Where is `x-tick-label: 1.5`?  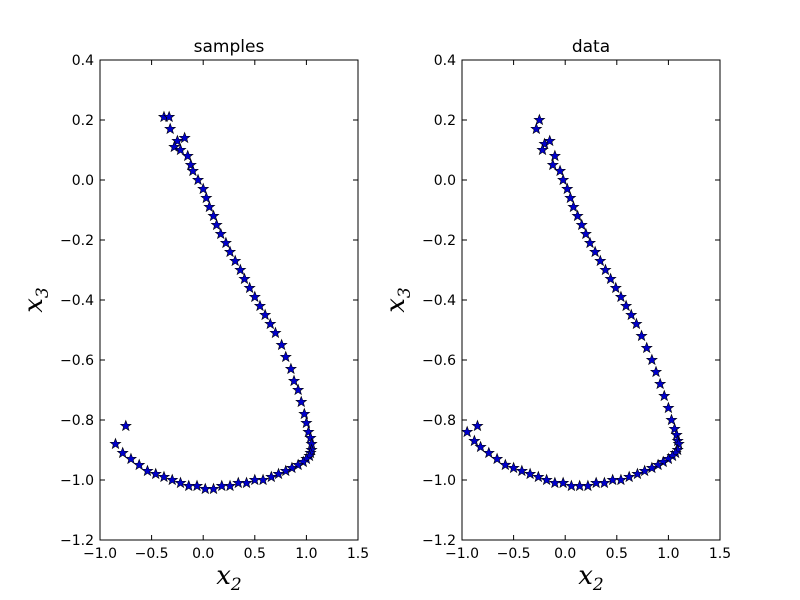 x-tick-label: 1.5 is located at coordinates (720, 554).